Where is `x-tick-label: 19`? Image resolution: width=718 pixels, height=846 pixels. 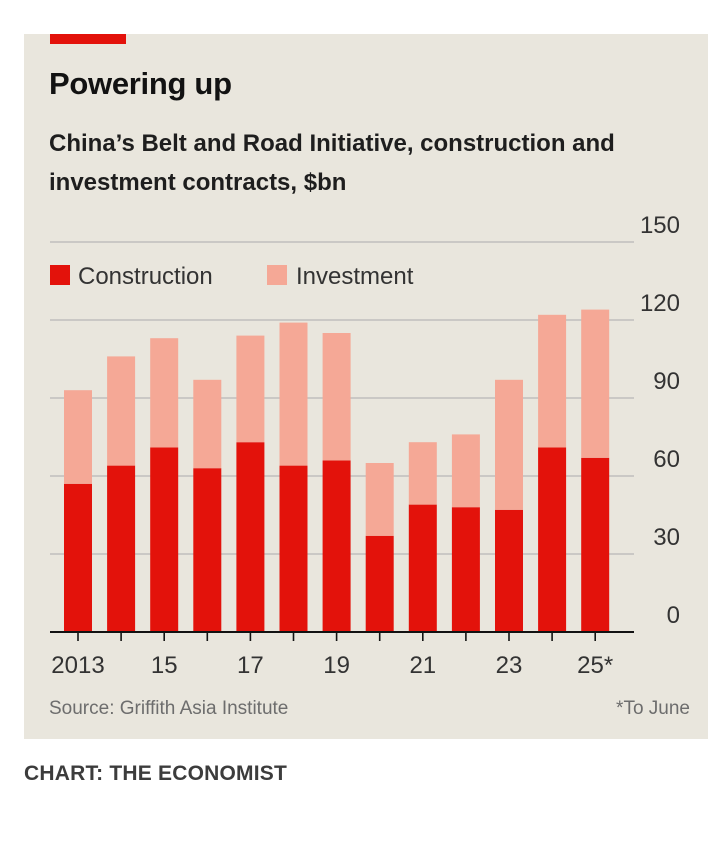 x-tick-label: 19 is located at coordinates (336, 665).